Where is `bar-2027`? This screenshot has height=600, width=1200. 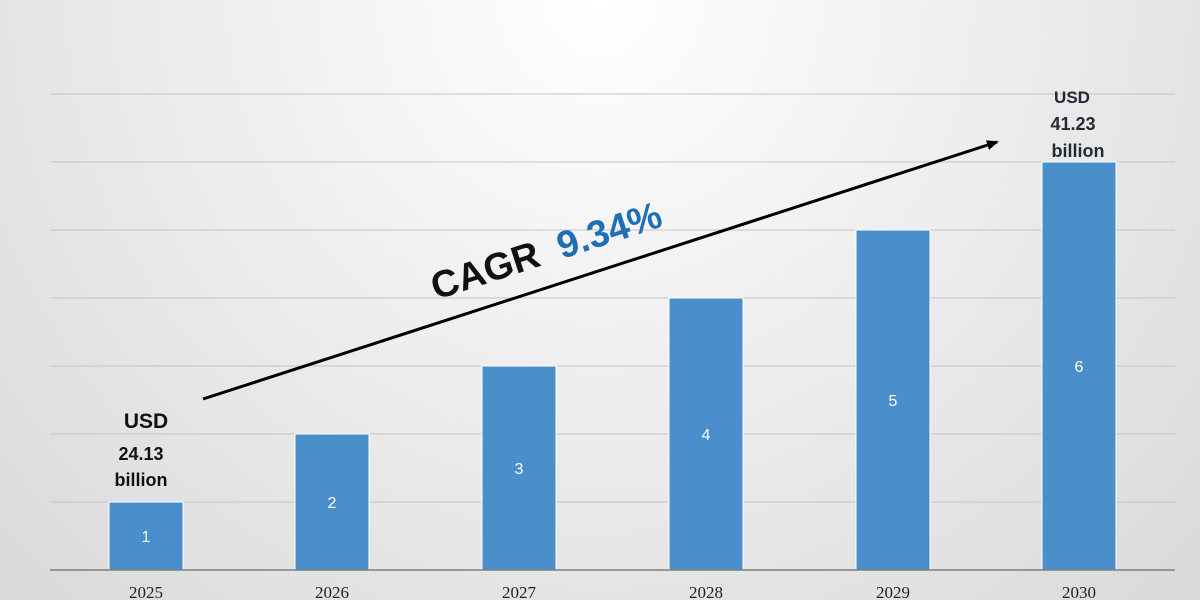
bar-2027 is located at coordinates (519, 468).